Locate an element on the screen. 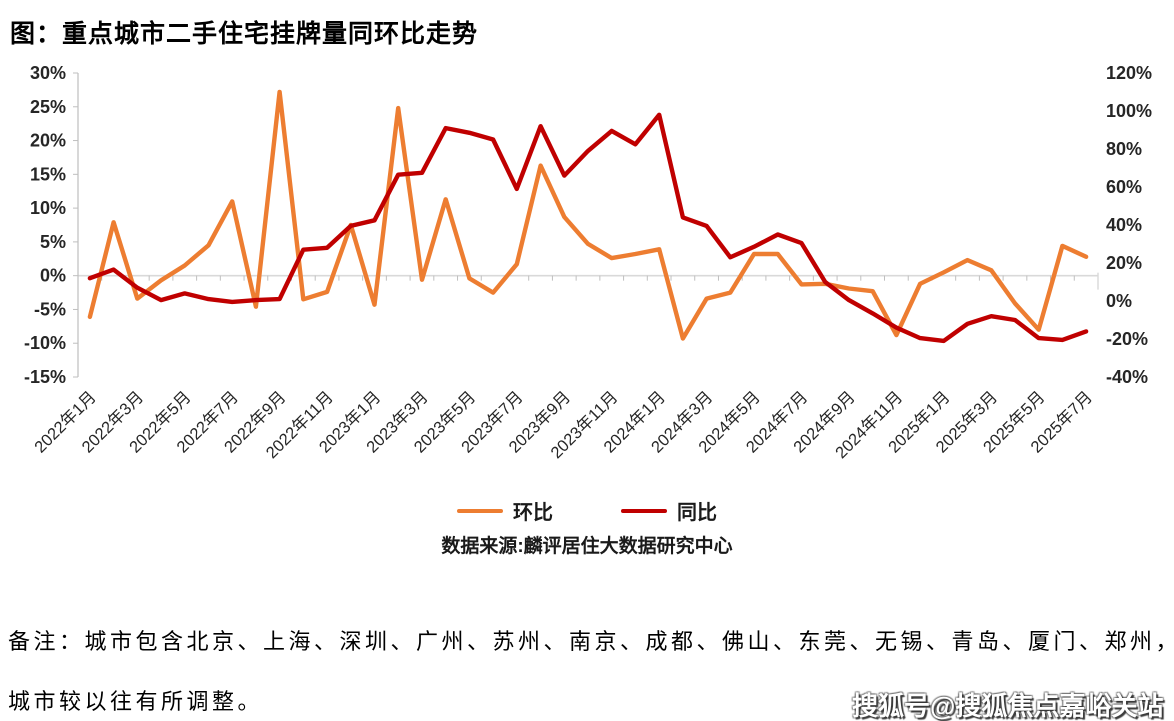 This screenshot has height=721, width=1174. y-axis-right-label: 0% is located at coordinates (1119, 301).